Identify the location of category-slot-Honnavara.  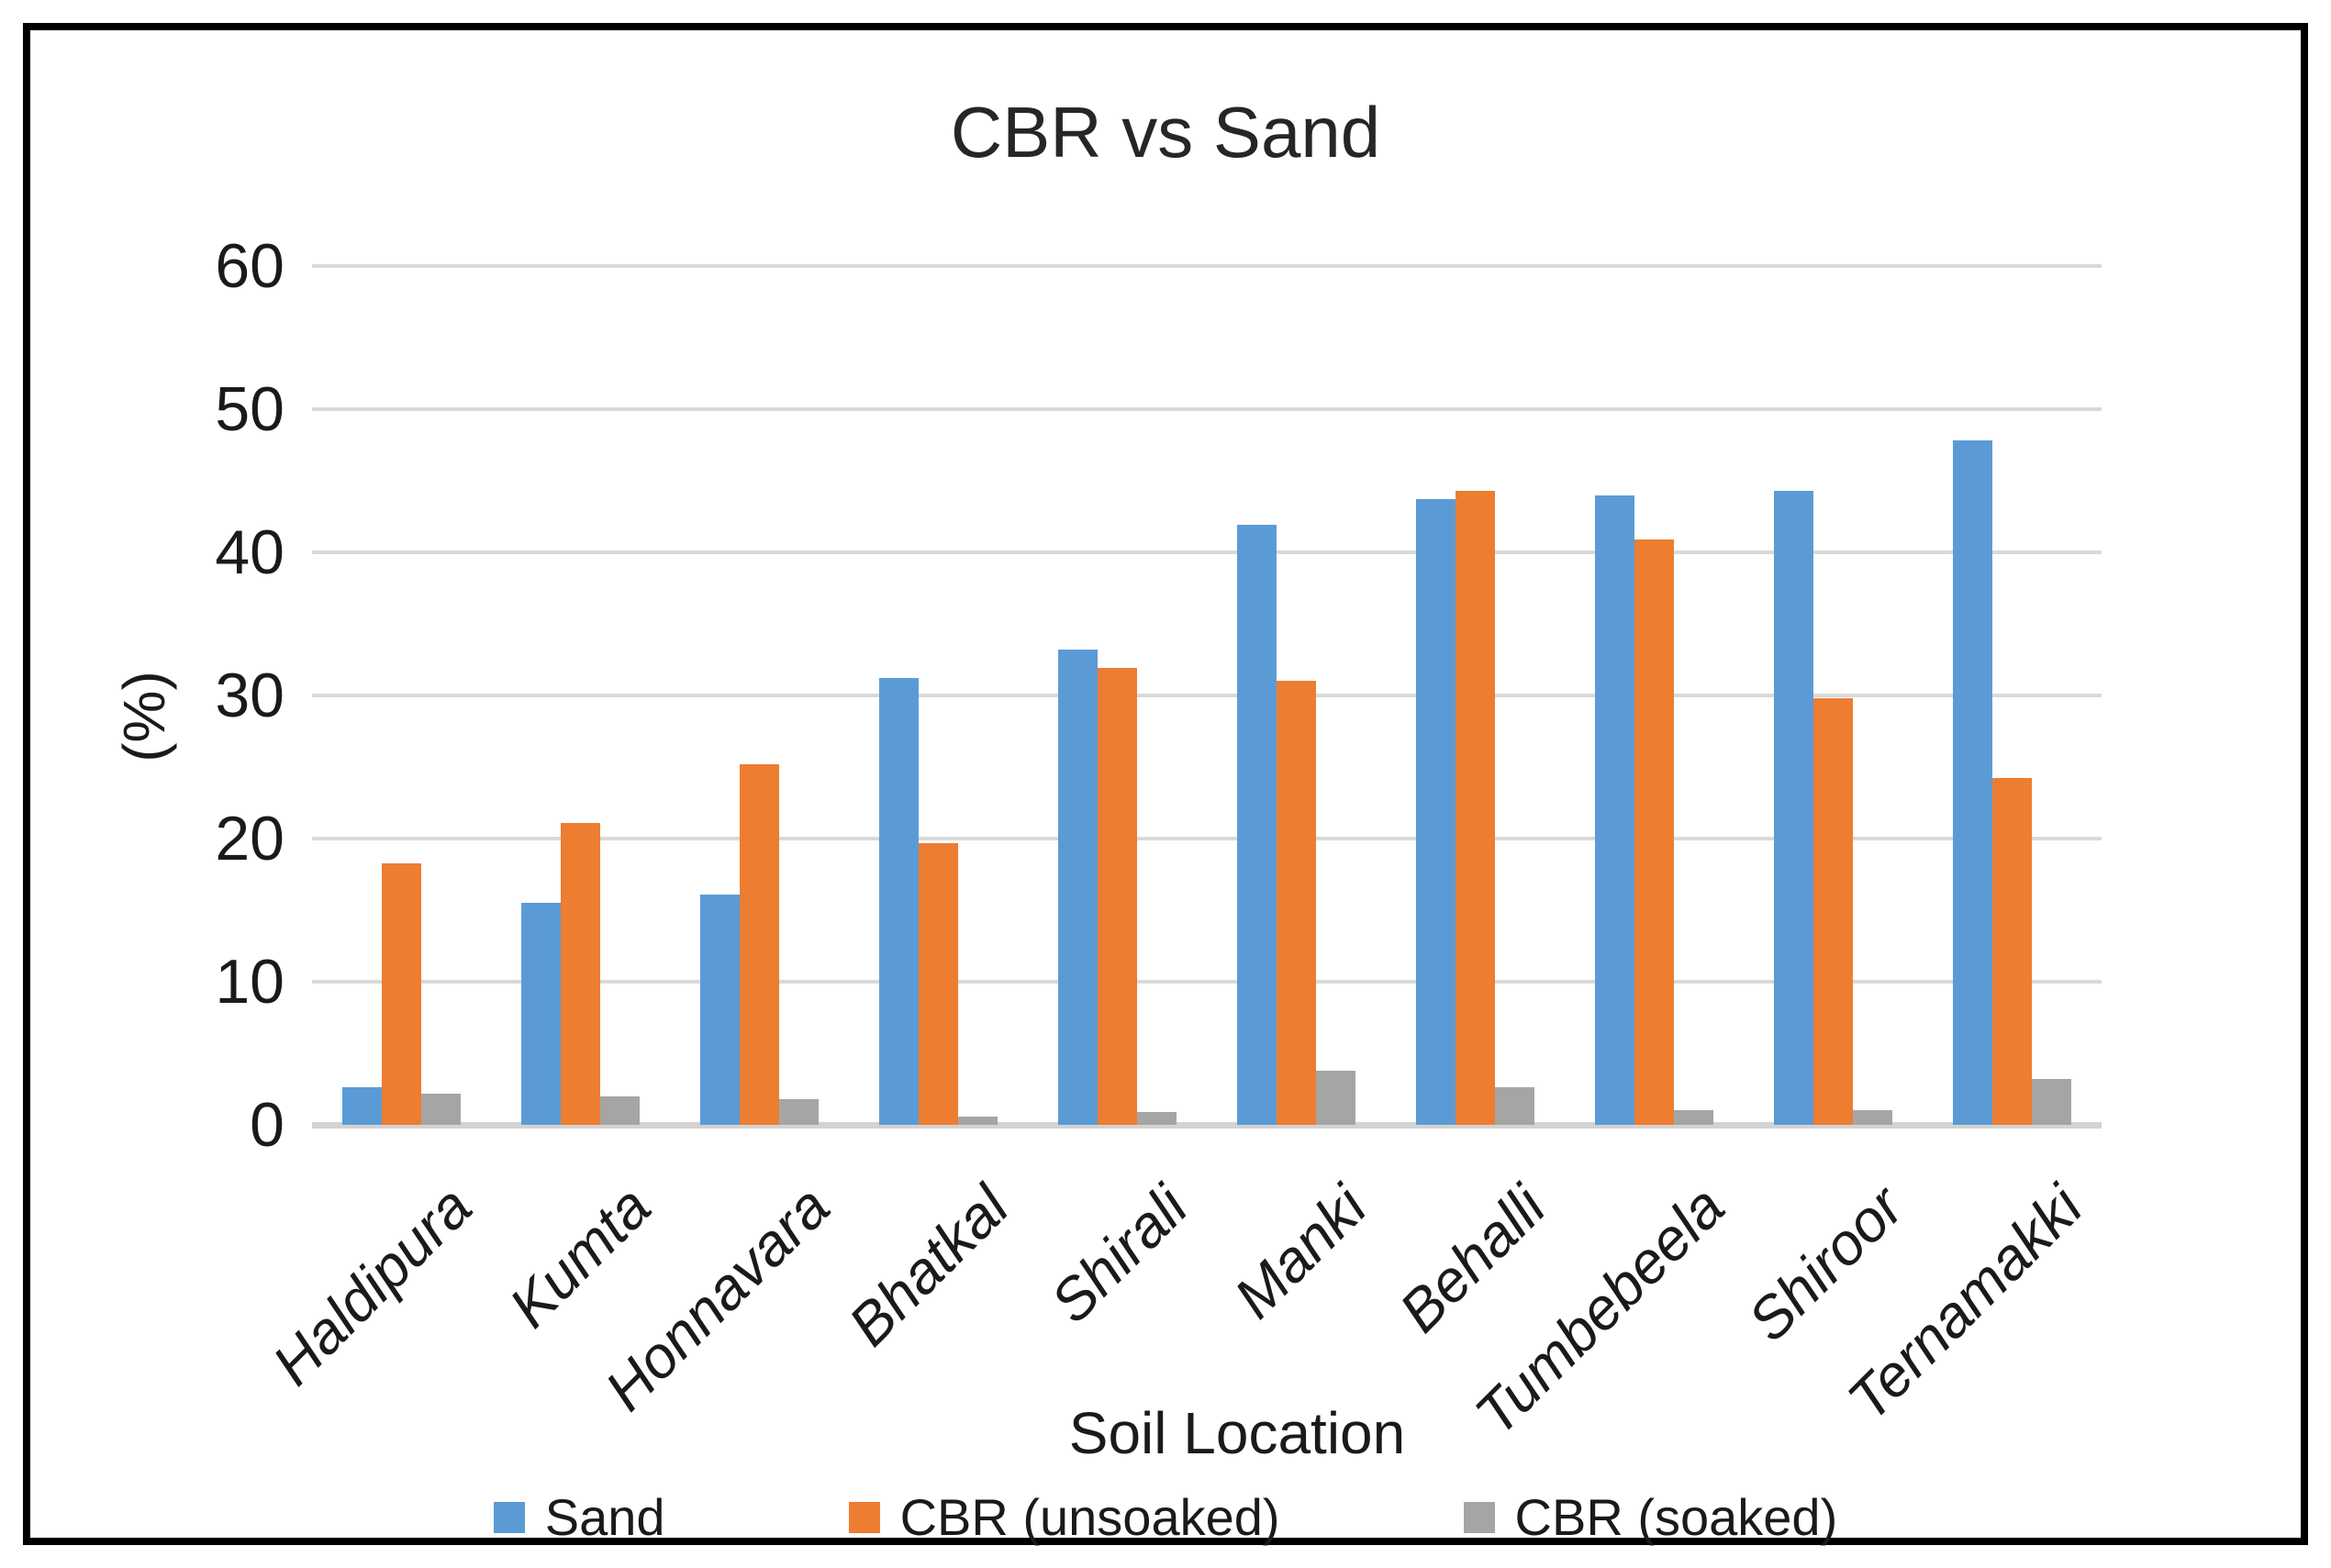
(759, 695).